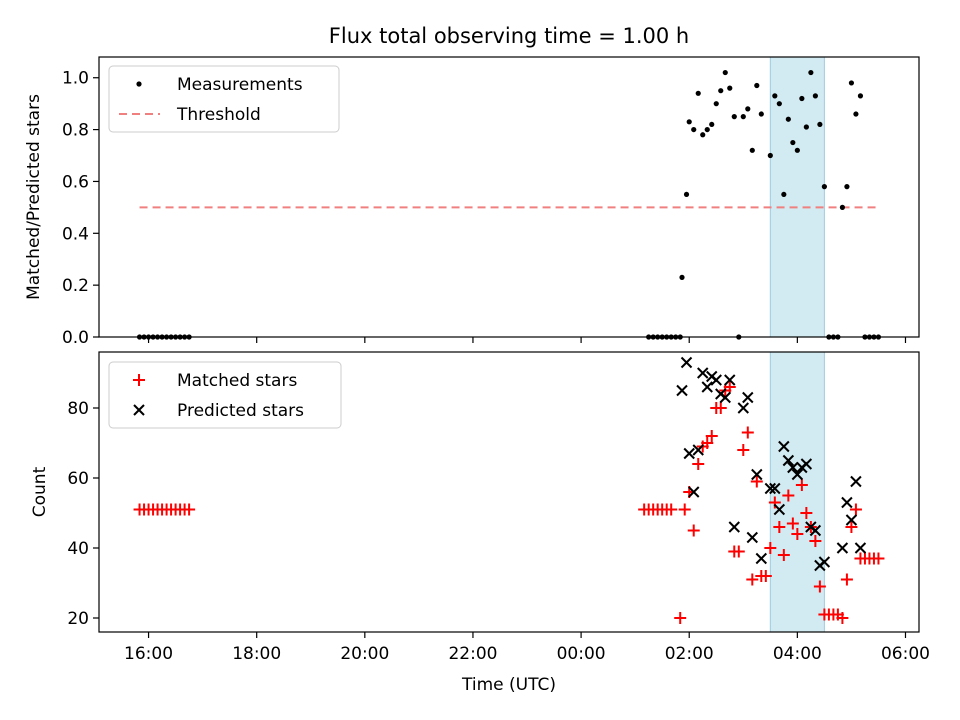 This screenshot has width=960, height=720. I want to click on y-tick-label: 20, so click(78, 619).